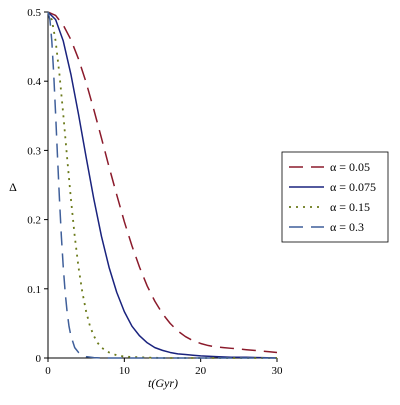 Image resolution: width=400 pixels, height=405 pixels. What do you see at coordinates (350, 207) in the screenshot?
I see `legend-label-3: α = 0.15` at bounding box center [350, 207].